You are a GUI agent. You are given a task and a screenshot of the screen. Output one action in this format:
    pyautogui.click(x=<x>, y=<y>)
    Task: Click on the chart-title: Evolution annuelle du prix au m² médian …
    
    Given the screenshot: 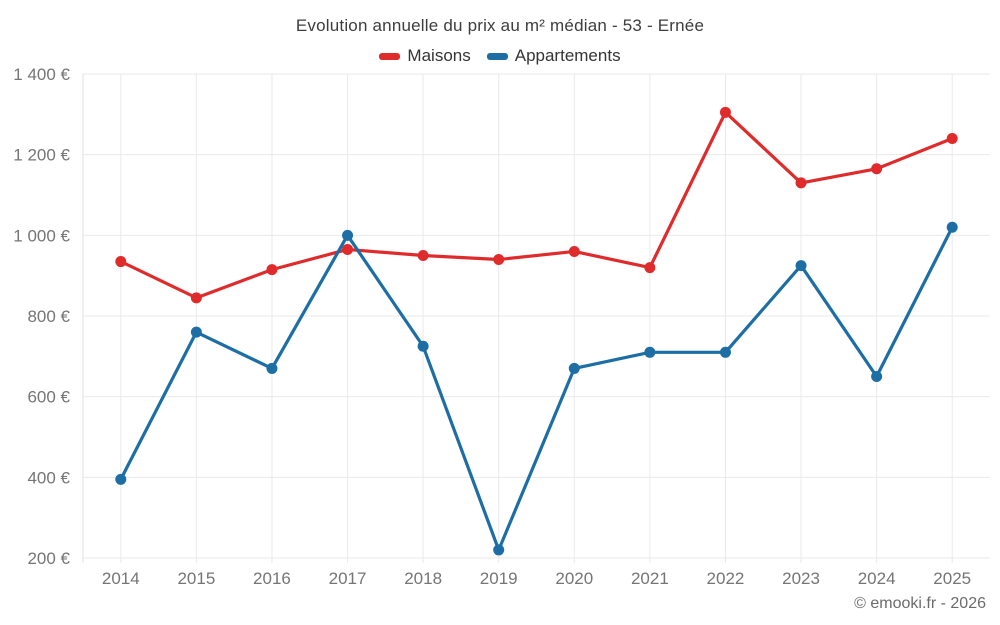 What is the action you would take?
    pyautogui.click(x=500, y=25)
    